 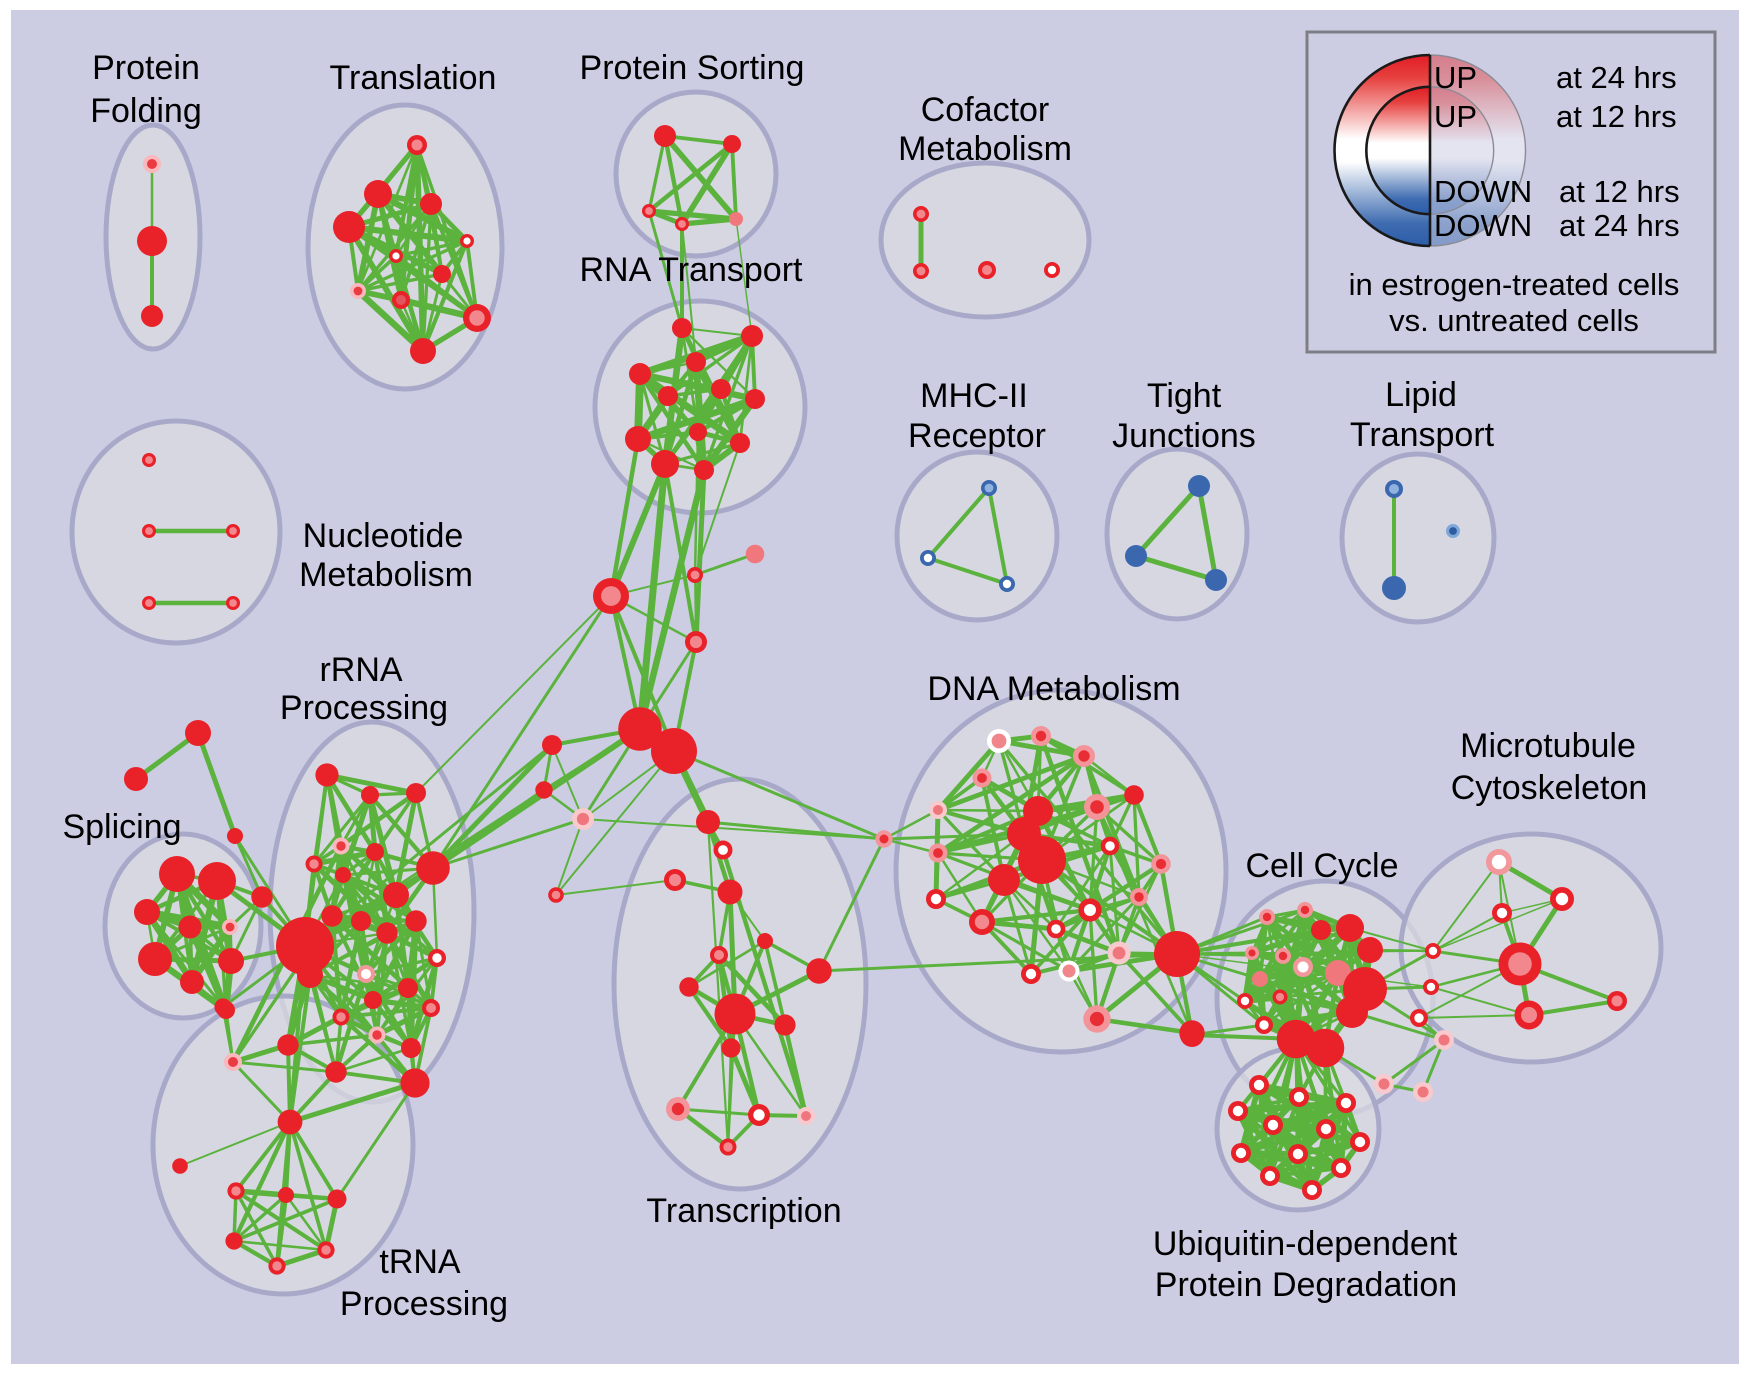 What do you see at coordinates (974, 396) in the screenshot?
I see `svg-text: MHC-II` at bounding box center [974, 396].